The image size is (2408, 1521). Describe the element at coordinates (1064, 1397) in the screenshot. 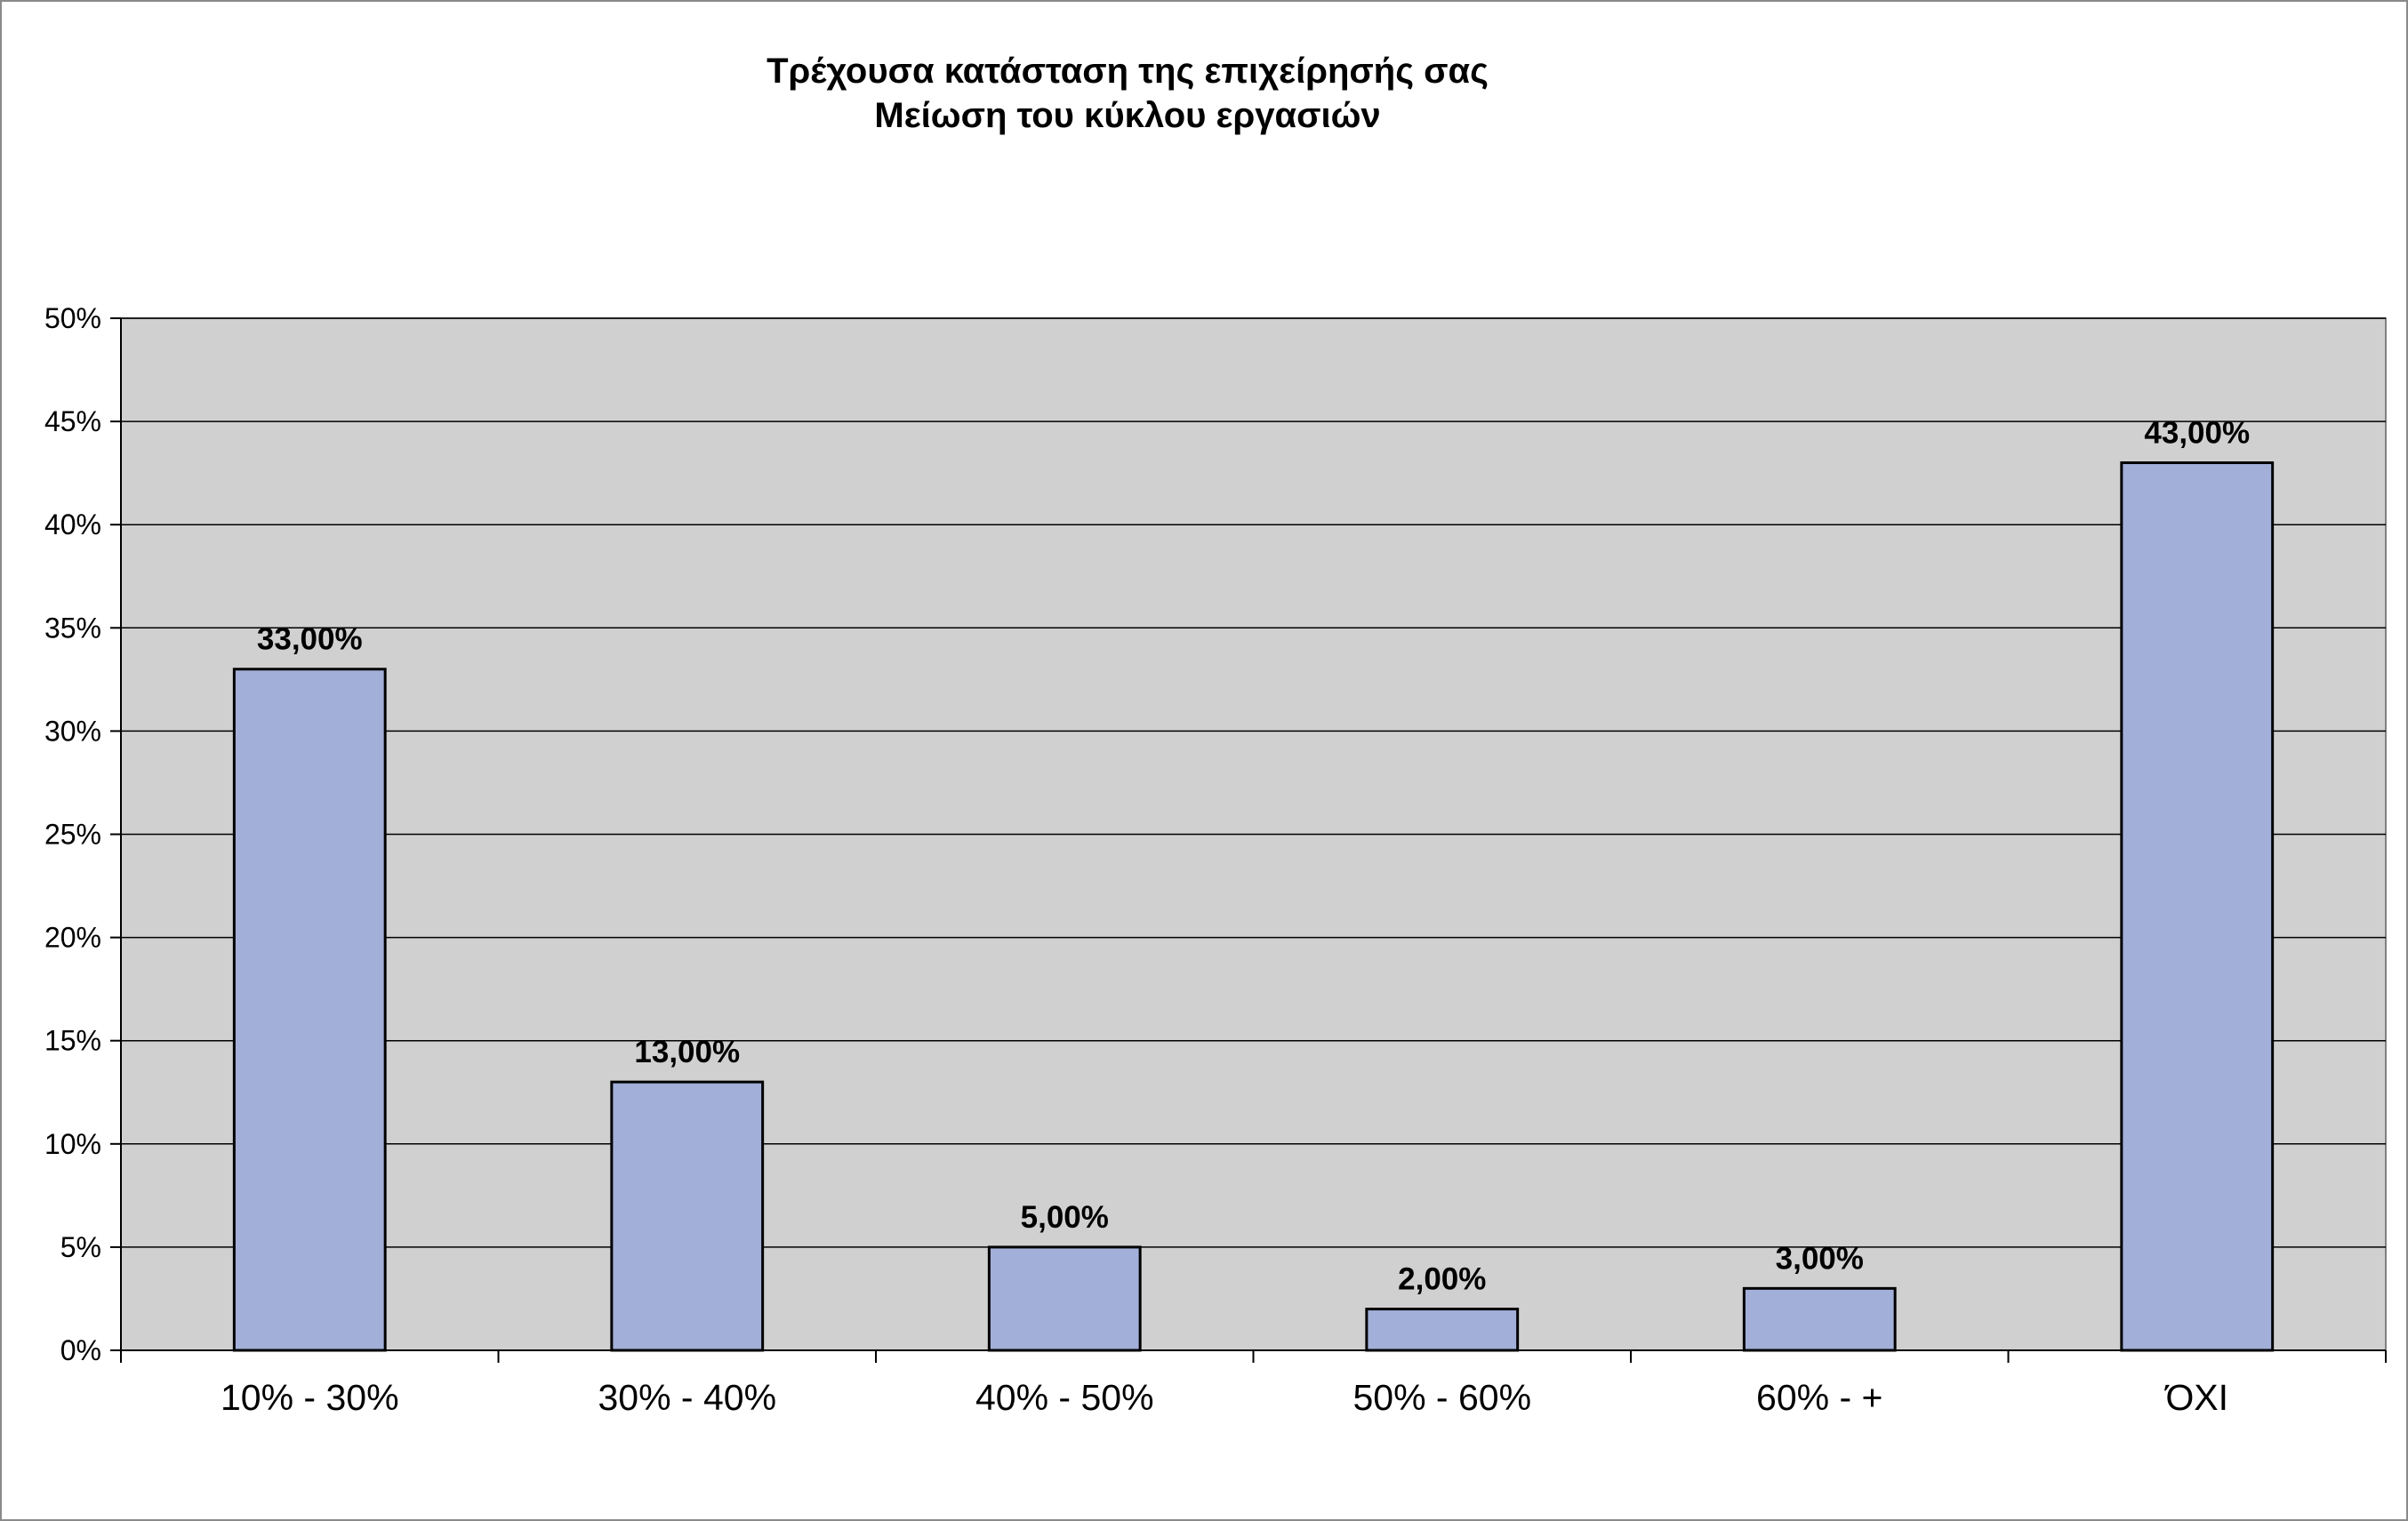

I see `category-label: 40% - 50%` at that location.